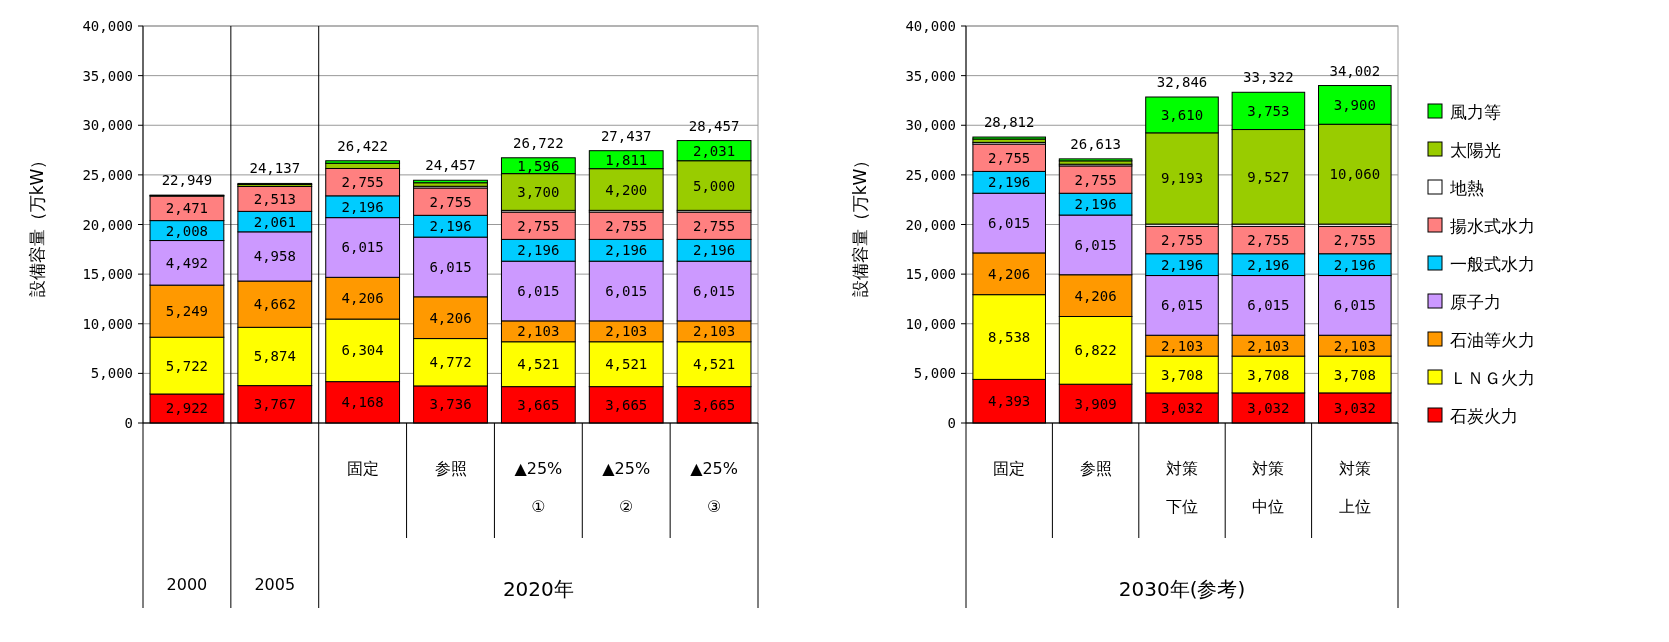 This screenshot has height=642, width=1669. Describe the element at coordinates (951, 423) in the screenshot. I see `y-tick-label: 0` at that location.